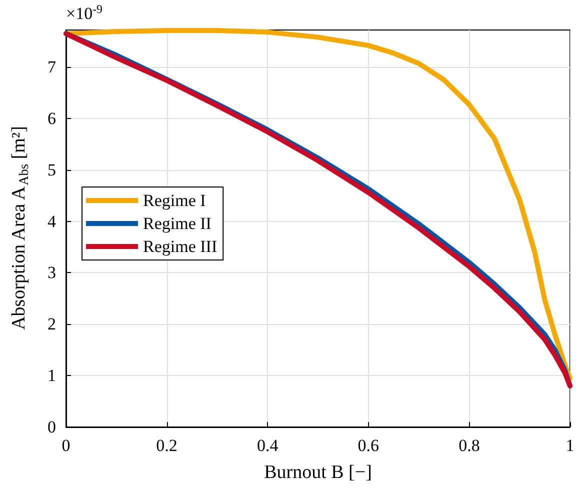 The height and width of the screenshot is (494, 588). Describe the element at coordinates (52, 67) in the screenshot. I see `y-tick-label: 7` at that location.